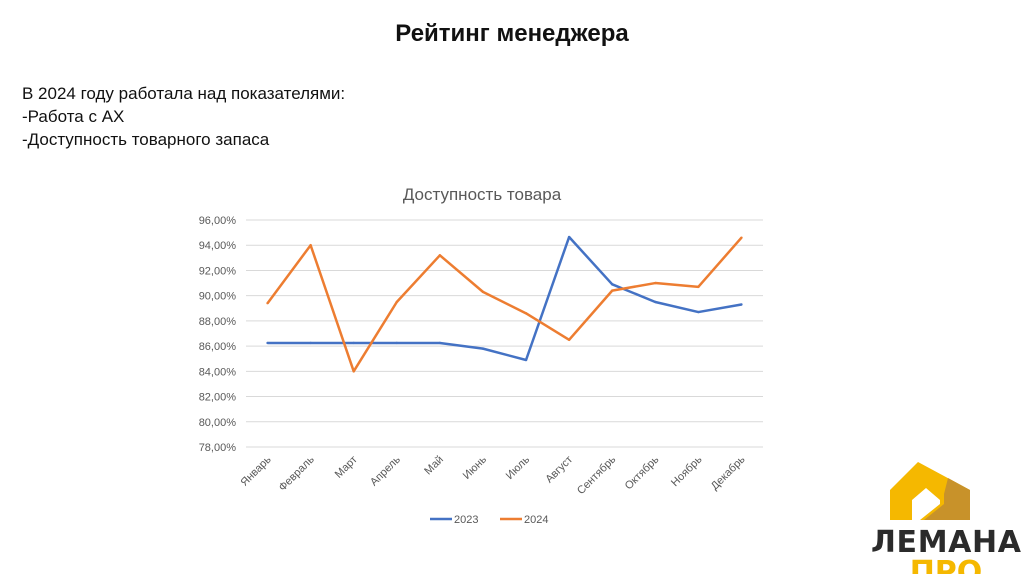  Describe the element at coordinates (687, 471) in the screenshot. I see `x-tick-label: Ноябрь` at that location.